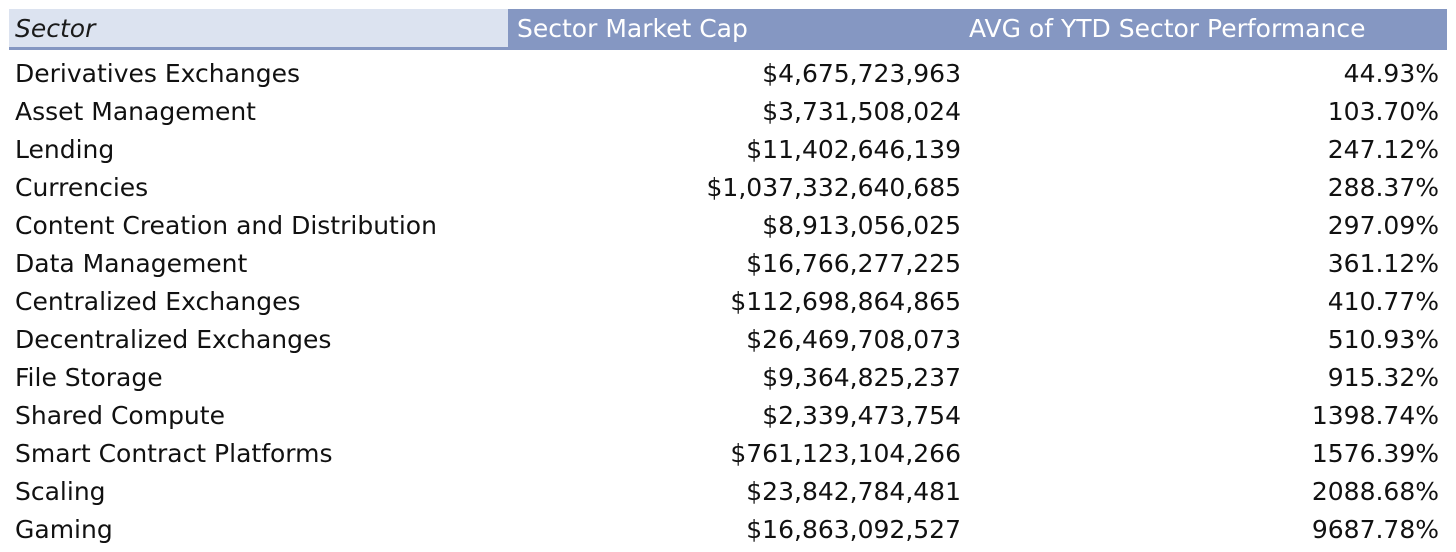 The height and width of the screenshot is (552, 1456). I want to click on cell-ytd-performance: 297.09%, so click(1383, 225).